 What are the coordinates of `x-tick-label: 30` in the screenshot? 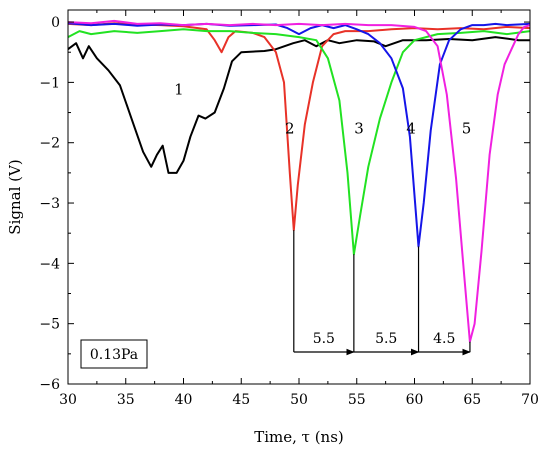 It's located at (68, 400).